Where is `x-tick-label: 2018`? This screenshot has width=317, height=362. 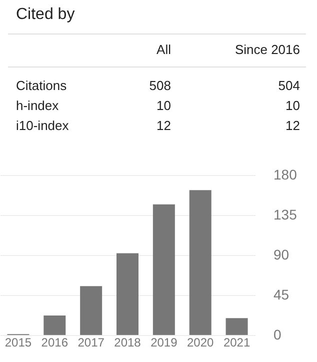
x-tick-label: 2018 is located at coordinates (128, 343).